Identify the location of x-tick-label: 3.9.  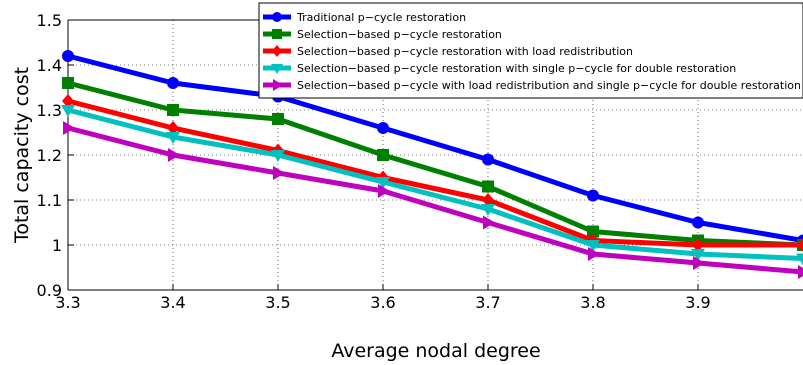
(697, 302).